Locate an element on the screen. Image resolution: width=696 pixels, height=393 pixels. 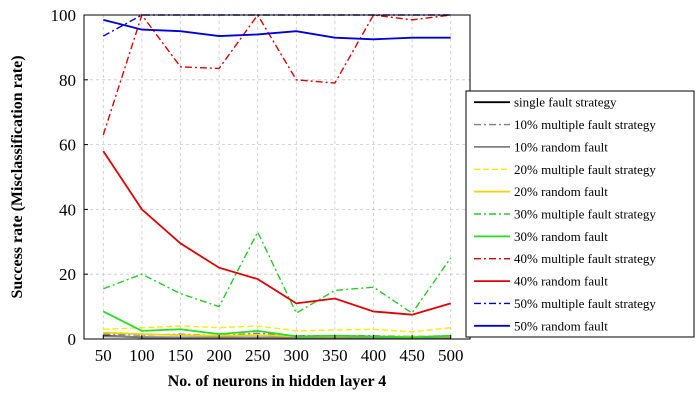
legend-label: 30% random fault is located at coordinates (561, 236).